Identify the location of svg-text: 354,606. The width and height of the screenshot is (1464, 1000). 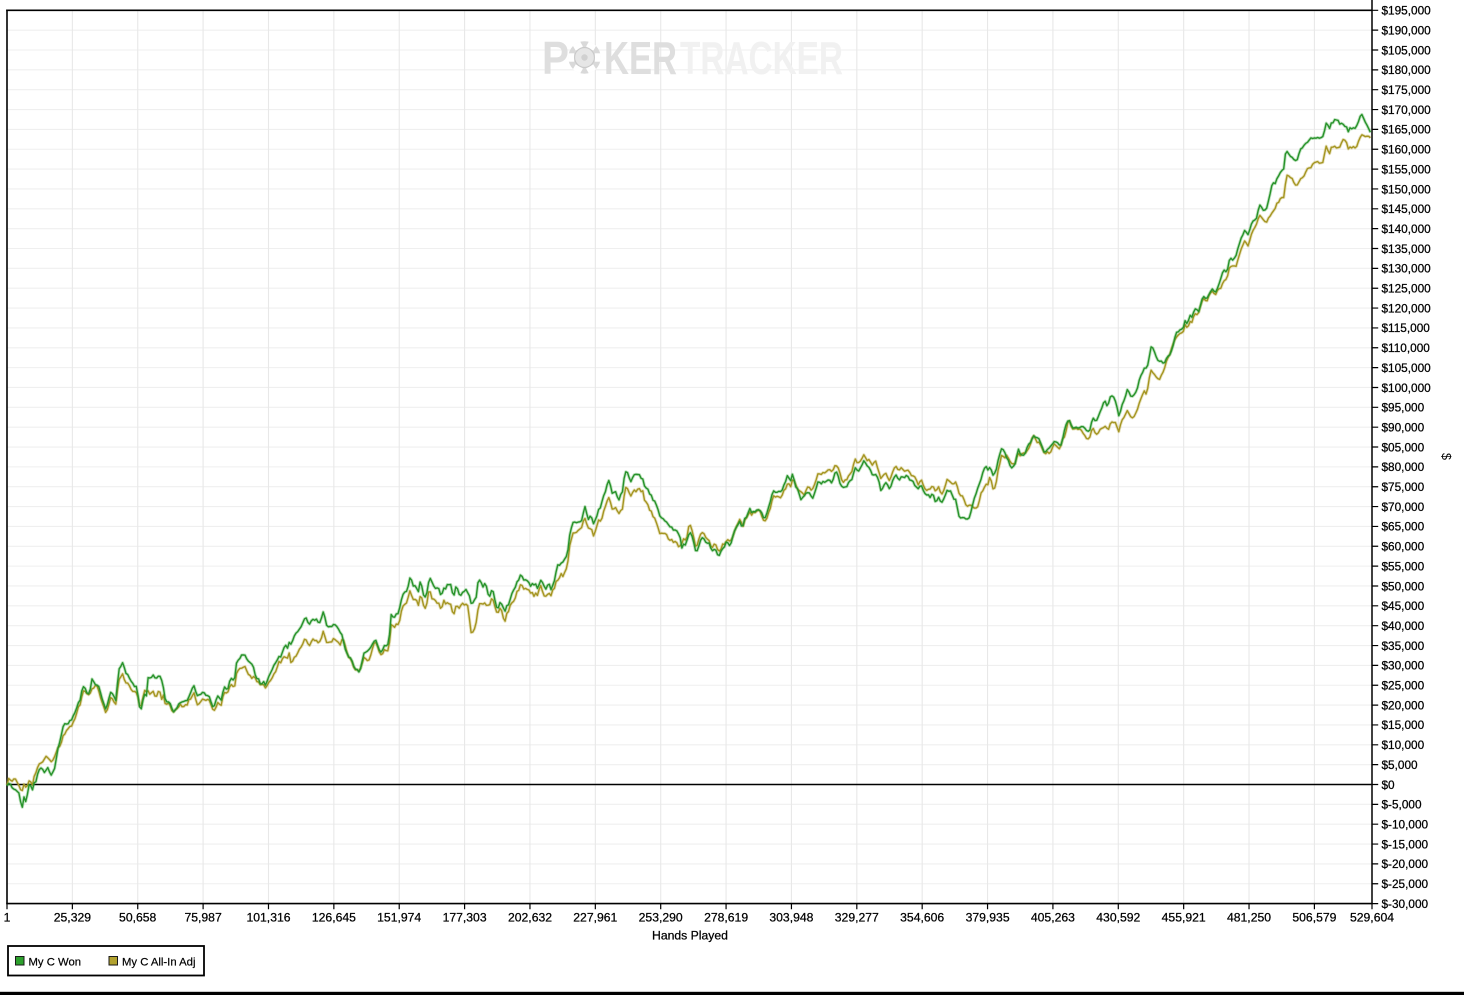
(922, 918).